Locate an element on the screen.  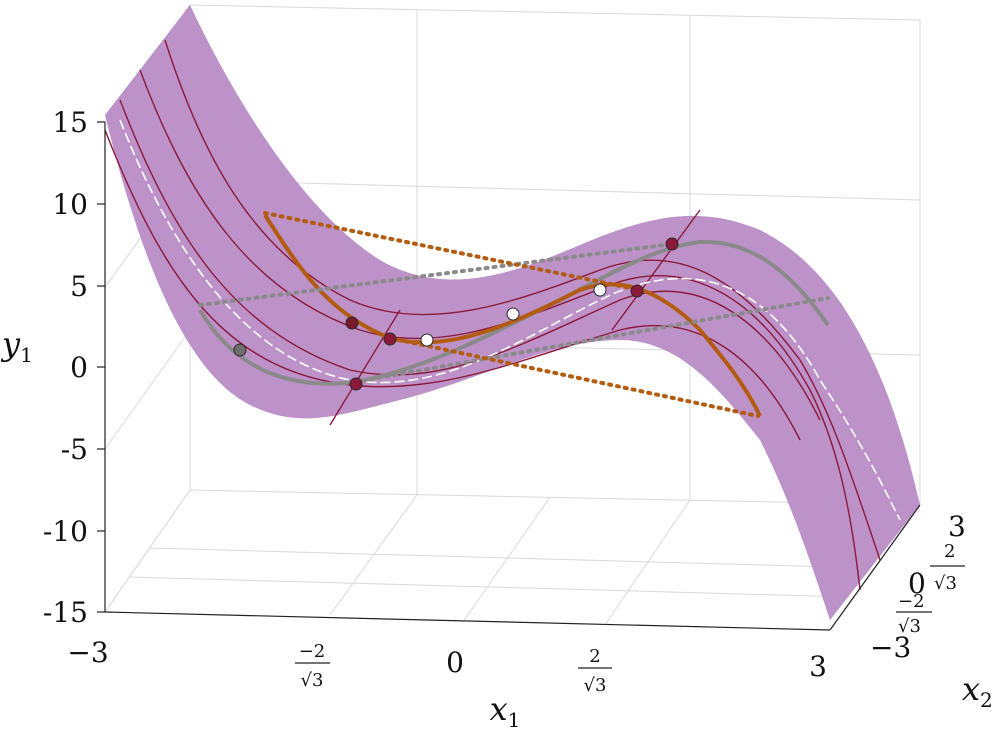
x-tick-neg3: −3 is located at coordinates (87, 652).